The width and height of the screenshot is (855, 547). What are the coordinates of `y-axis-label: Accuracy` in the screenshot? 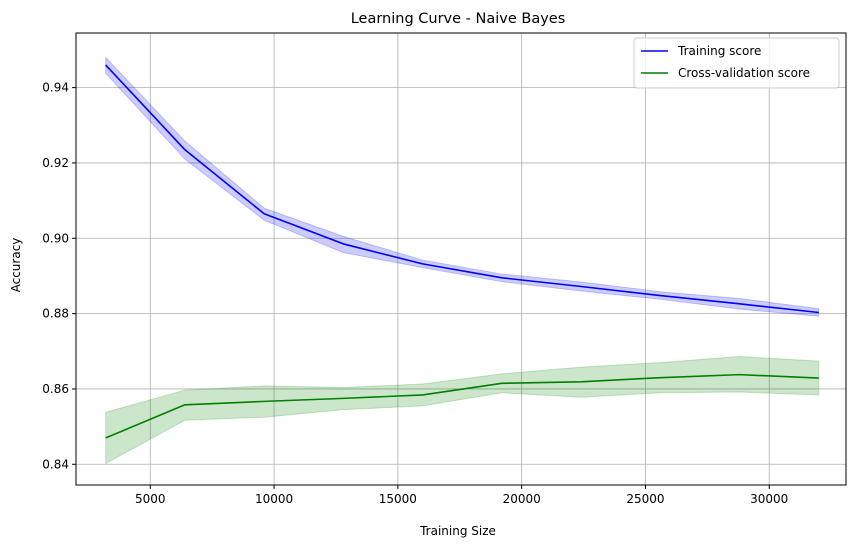 It's located at (16, 265).